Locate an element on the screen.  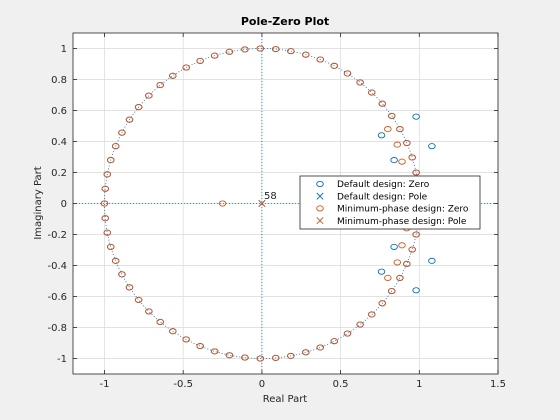
multiplicity-annotation: 58 is located at coordinates (270, 196).